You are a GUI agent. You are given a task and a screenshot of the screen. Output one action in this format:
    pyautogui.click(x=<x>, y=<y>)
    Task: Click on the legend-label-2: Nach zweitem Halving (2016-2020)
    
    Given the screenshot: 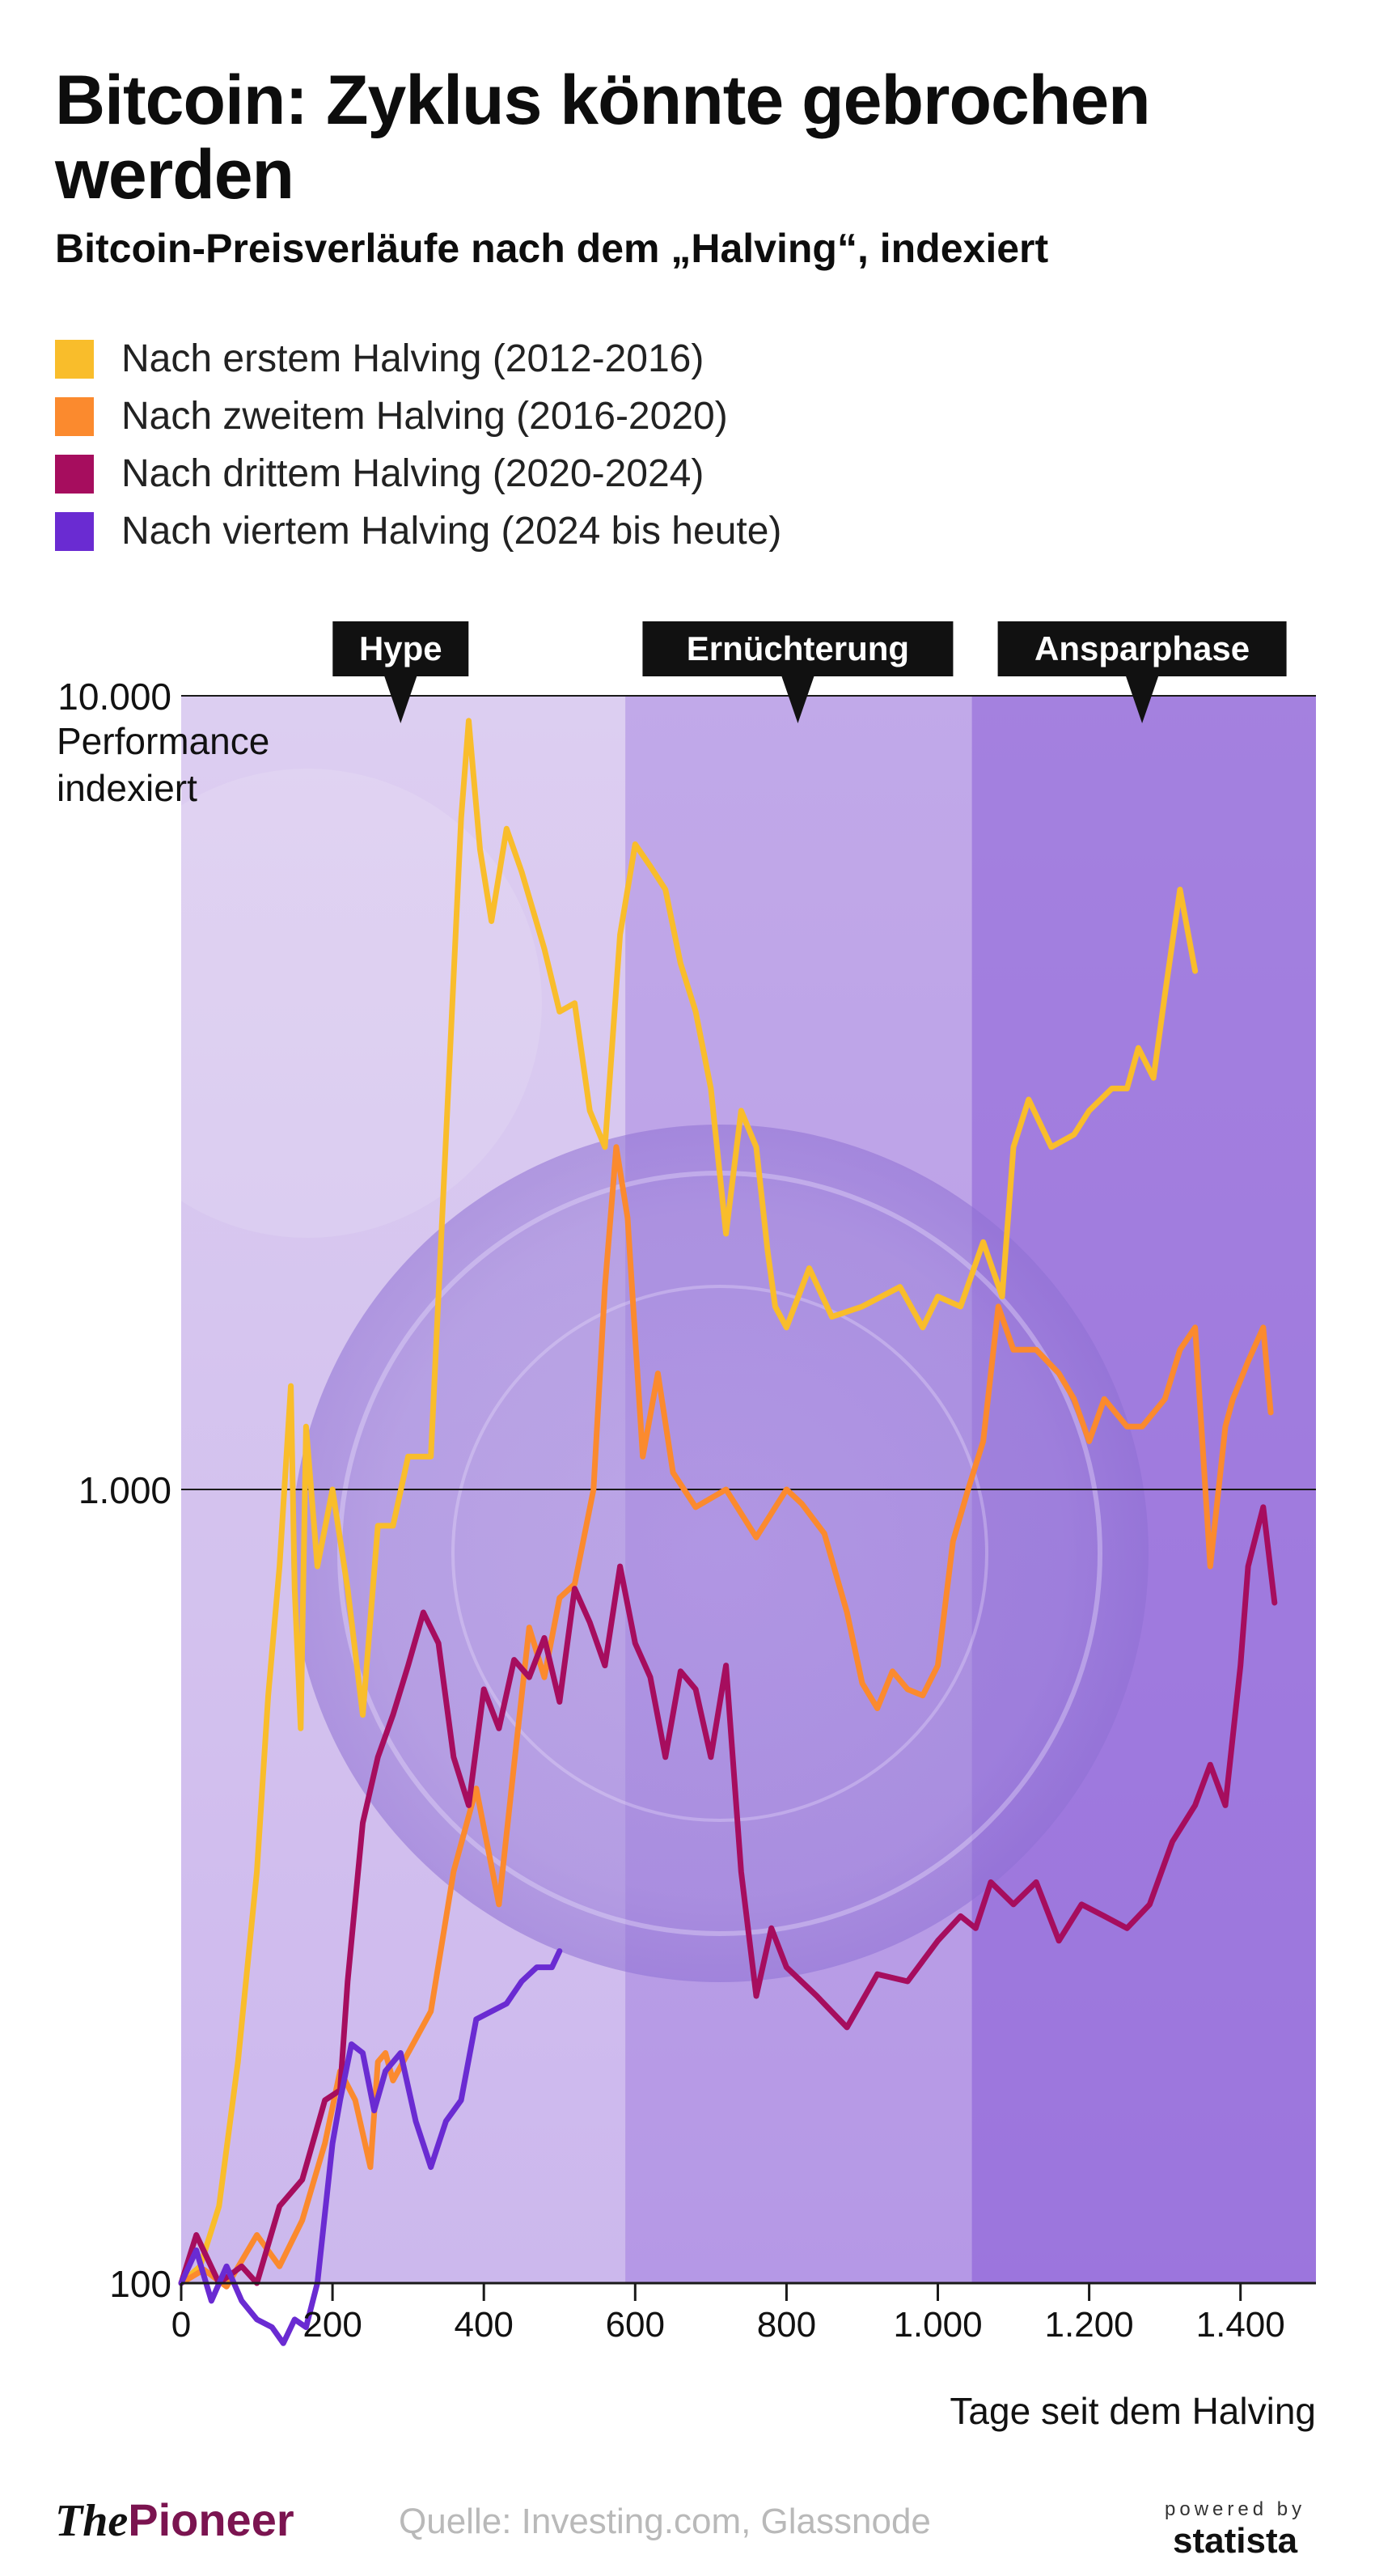 What is the action you would take?
    pyautogui.click(x=425, y=416)
    